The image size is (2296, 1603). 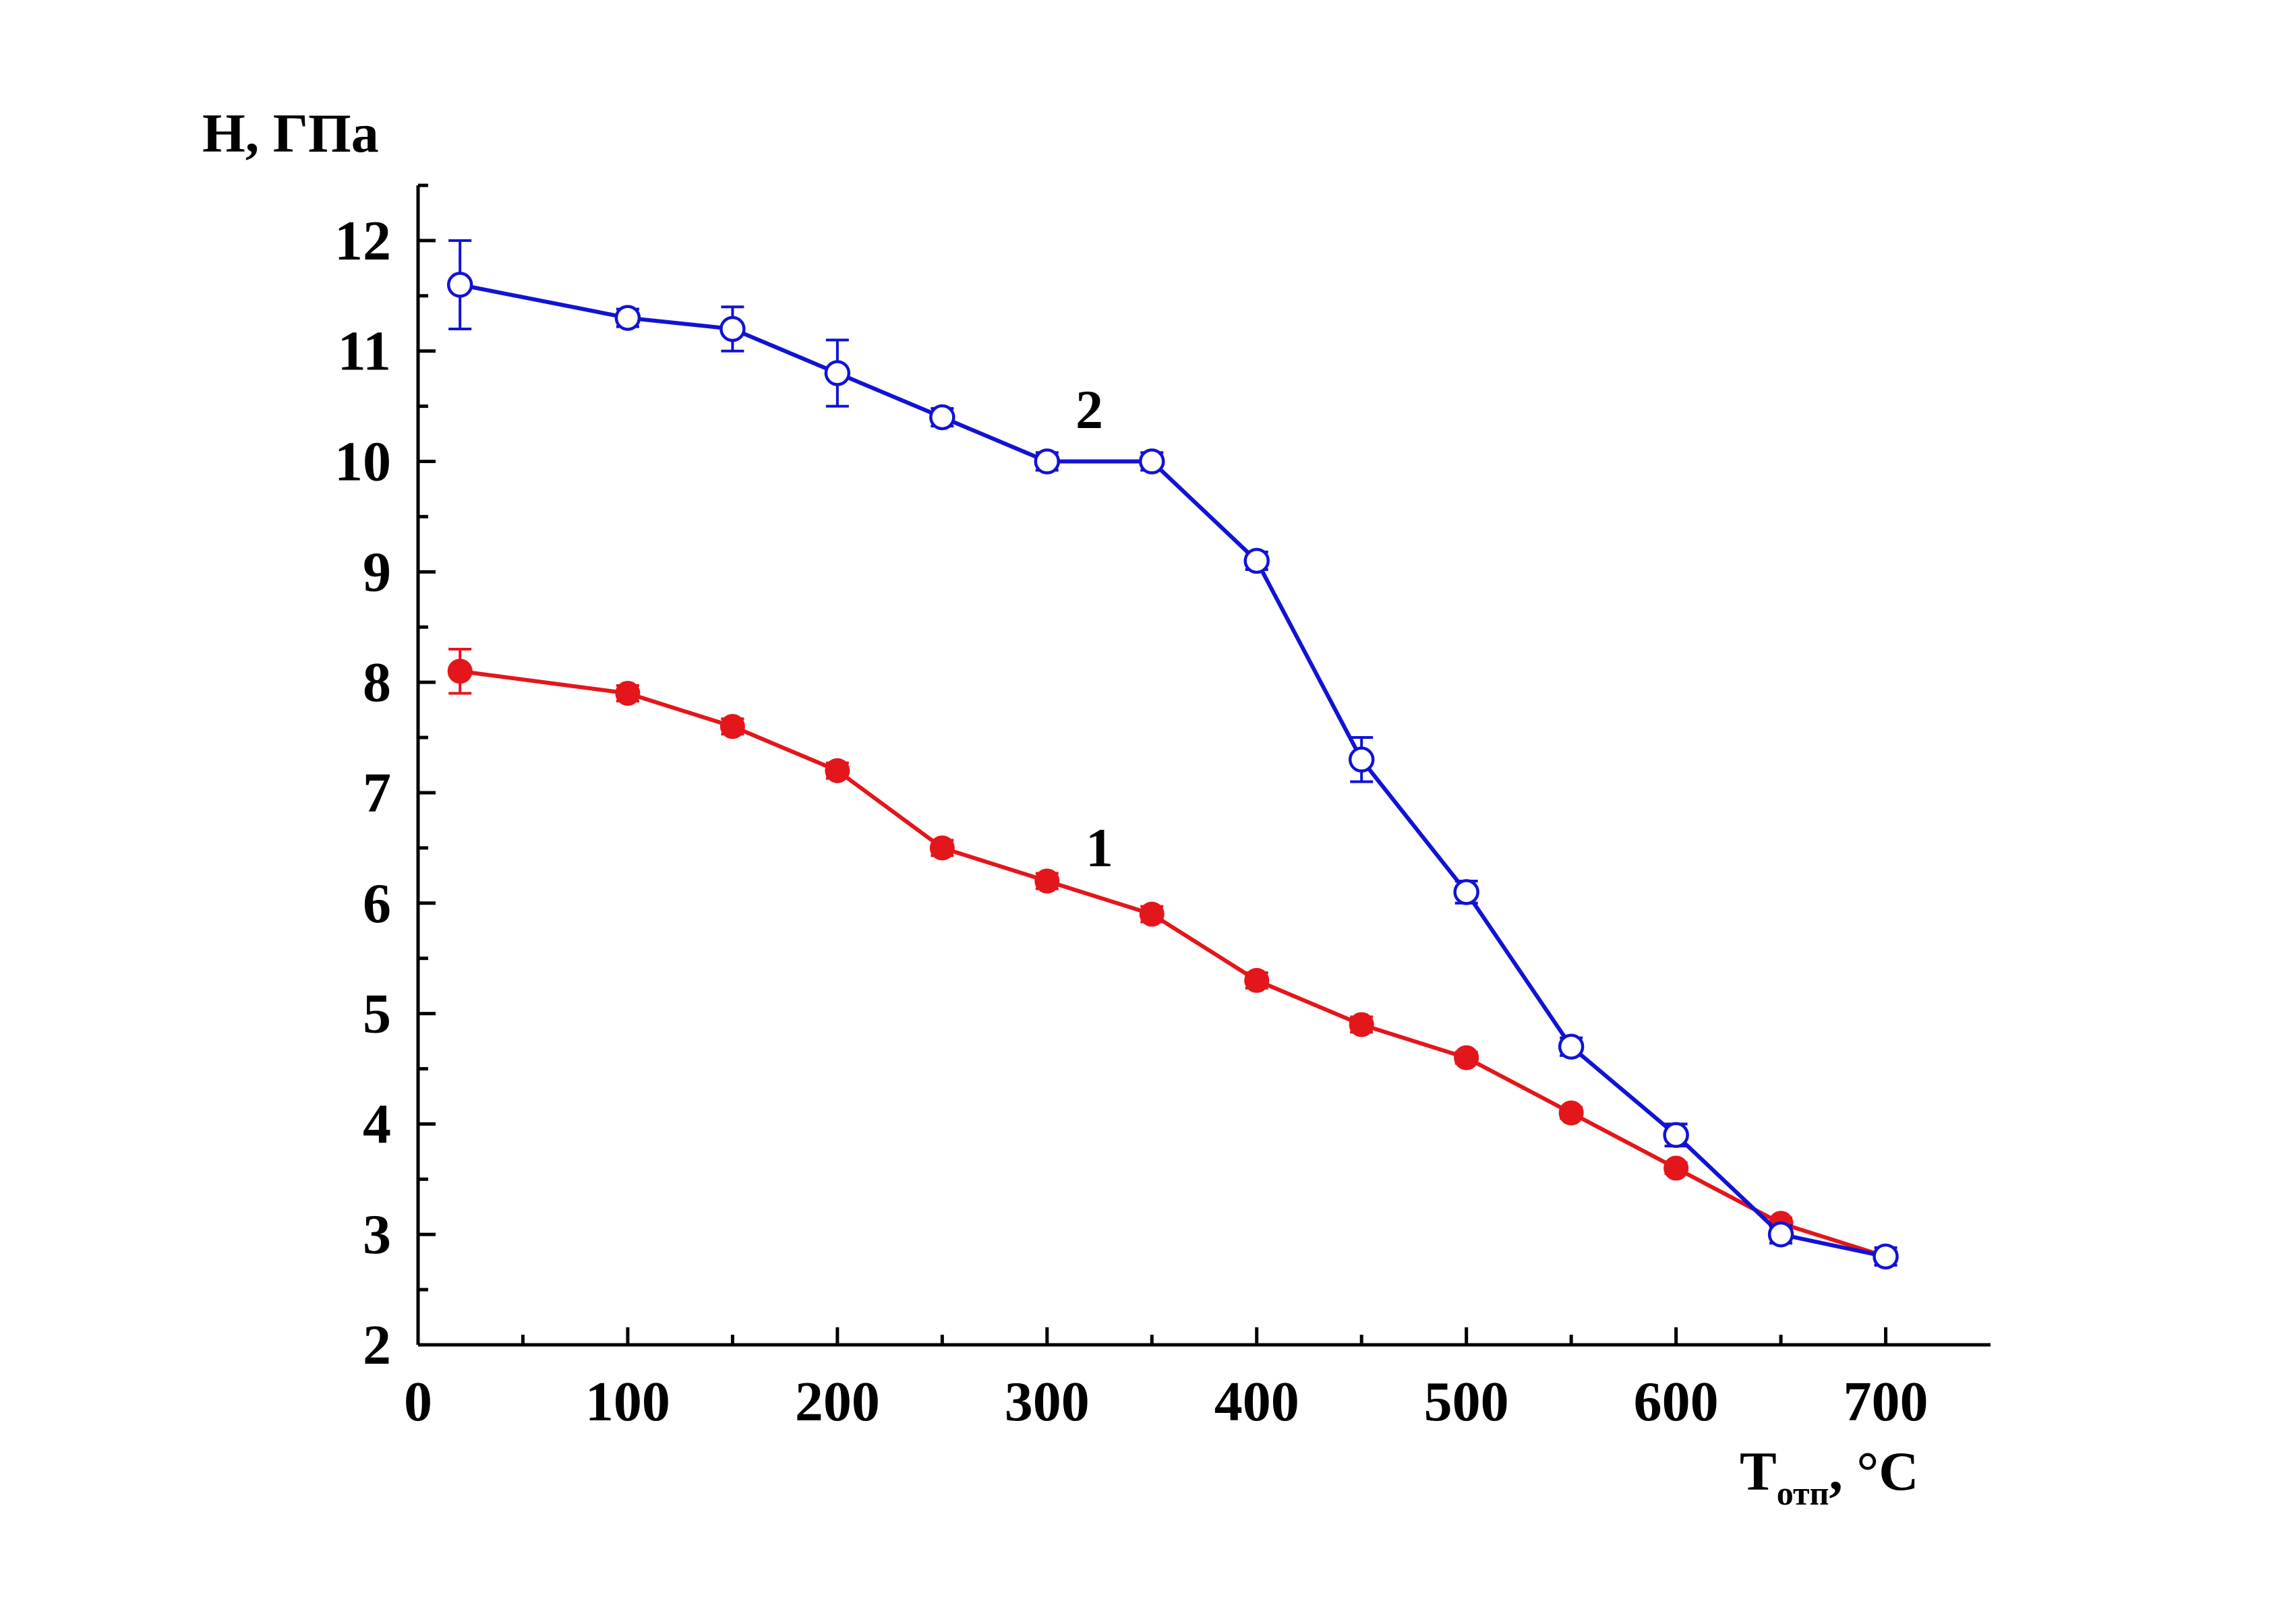 I want to click on y-tick-label: 8, so click(x=377, y=682).